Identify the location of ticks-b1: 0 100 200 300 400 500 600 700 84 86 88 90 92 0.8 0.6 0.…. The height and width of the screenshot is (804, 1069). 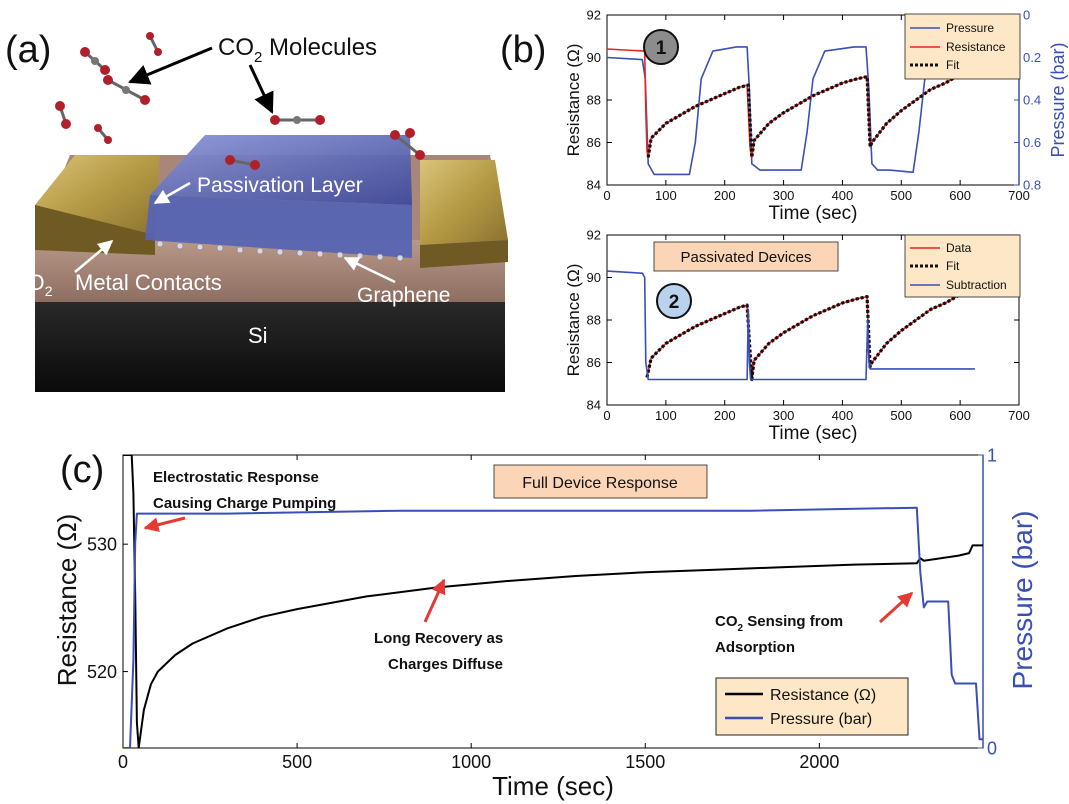
(814, 105).